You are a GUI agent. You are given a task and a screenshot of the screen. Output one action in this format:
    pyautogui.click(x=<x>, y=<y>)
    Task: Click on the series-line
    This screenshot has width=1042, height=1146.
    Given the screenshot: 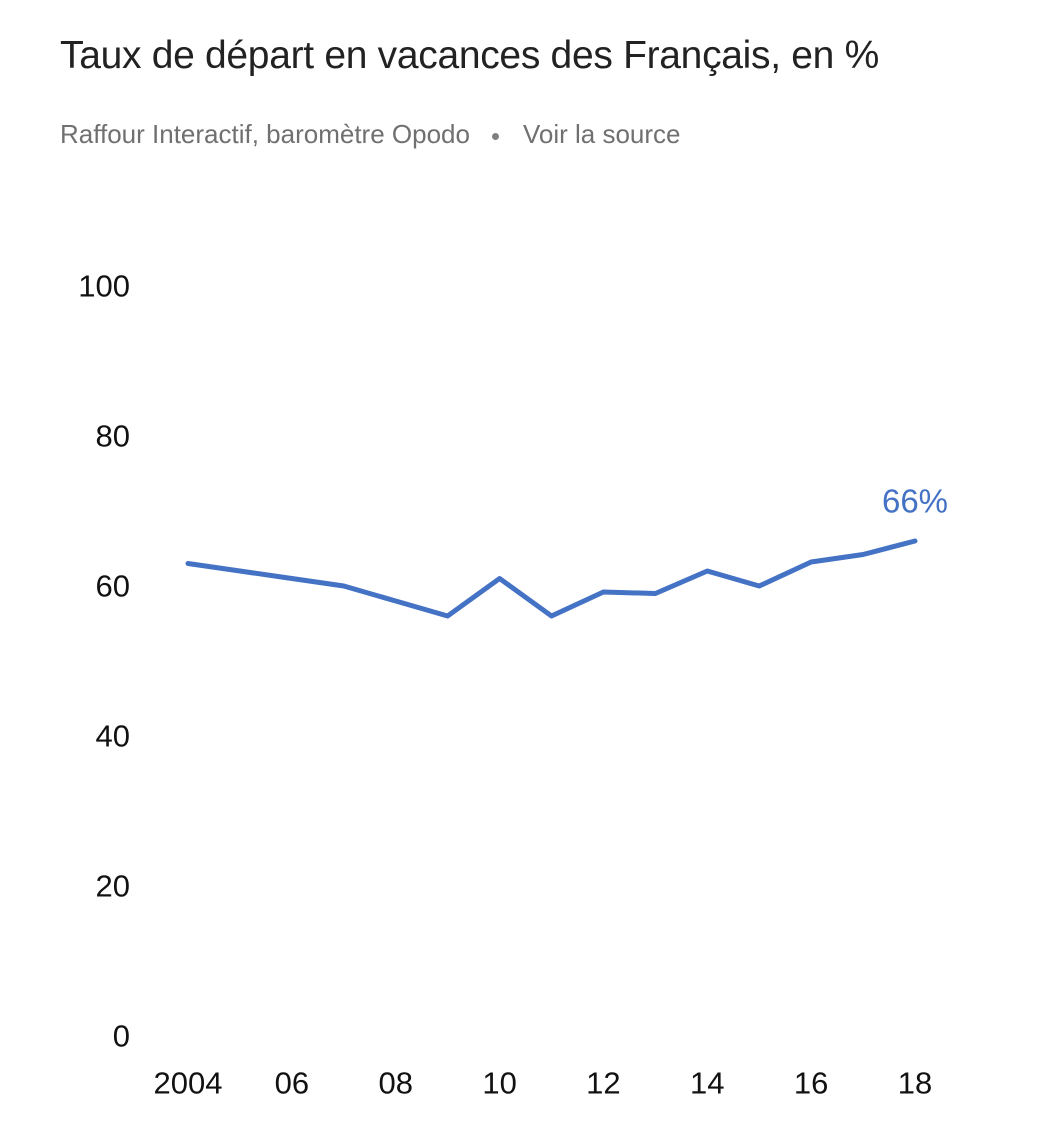 What is the action you would take?
    pyautogui.click(x=551, y=578)
    